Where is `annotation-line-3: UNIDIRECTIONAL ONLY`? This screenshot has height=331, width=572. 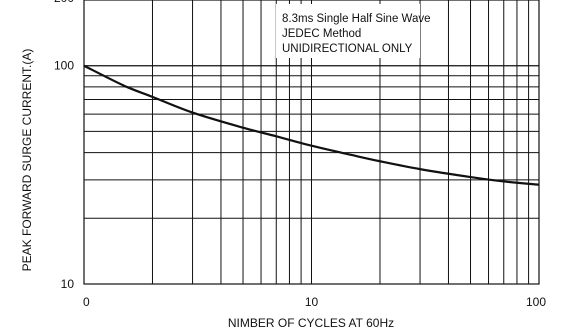
annotation-line-3: UNIDIRECTIONAL ONLY is located at coordinates (347, 49).